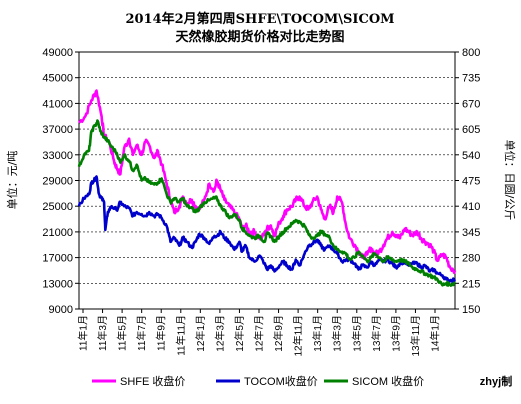 This screenshot has height=404, width=521. What do you see at coordinates (12, 180) in the screenshot?
I see `y-axis-left-title: 单位：元/吨` at bounding box center [12, 180].